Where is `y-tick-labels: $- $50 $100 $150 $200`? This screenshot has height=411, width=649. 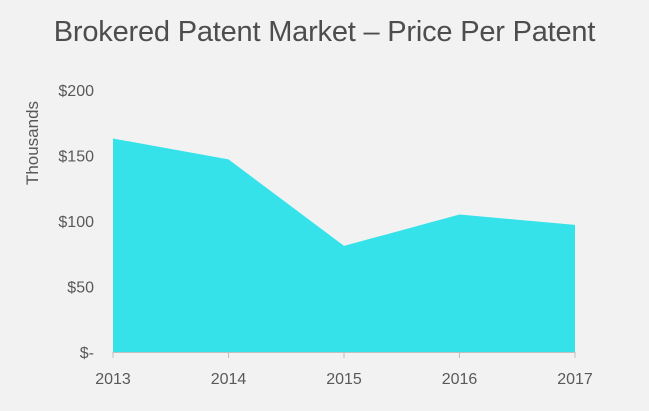 y-tick-labels: $- $50 $100 $150 $200 is located at coordinates (76, 222).